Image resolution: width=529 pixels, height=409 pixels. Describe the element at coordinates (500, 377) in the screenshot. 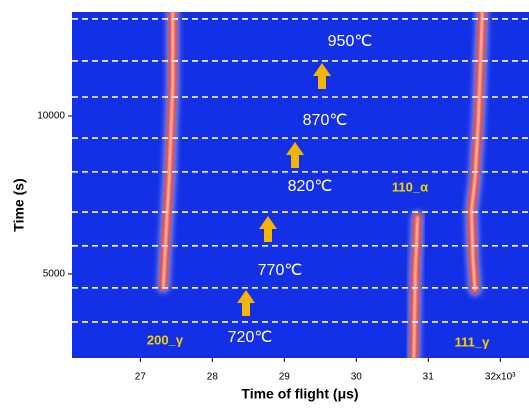

I see `x-tick-label: 32x10³` at that location.